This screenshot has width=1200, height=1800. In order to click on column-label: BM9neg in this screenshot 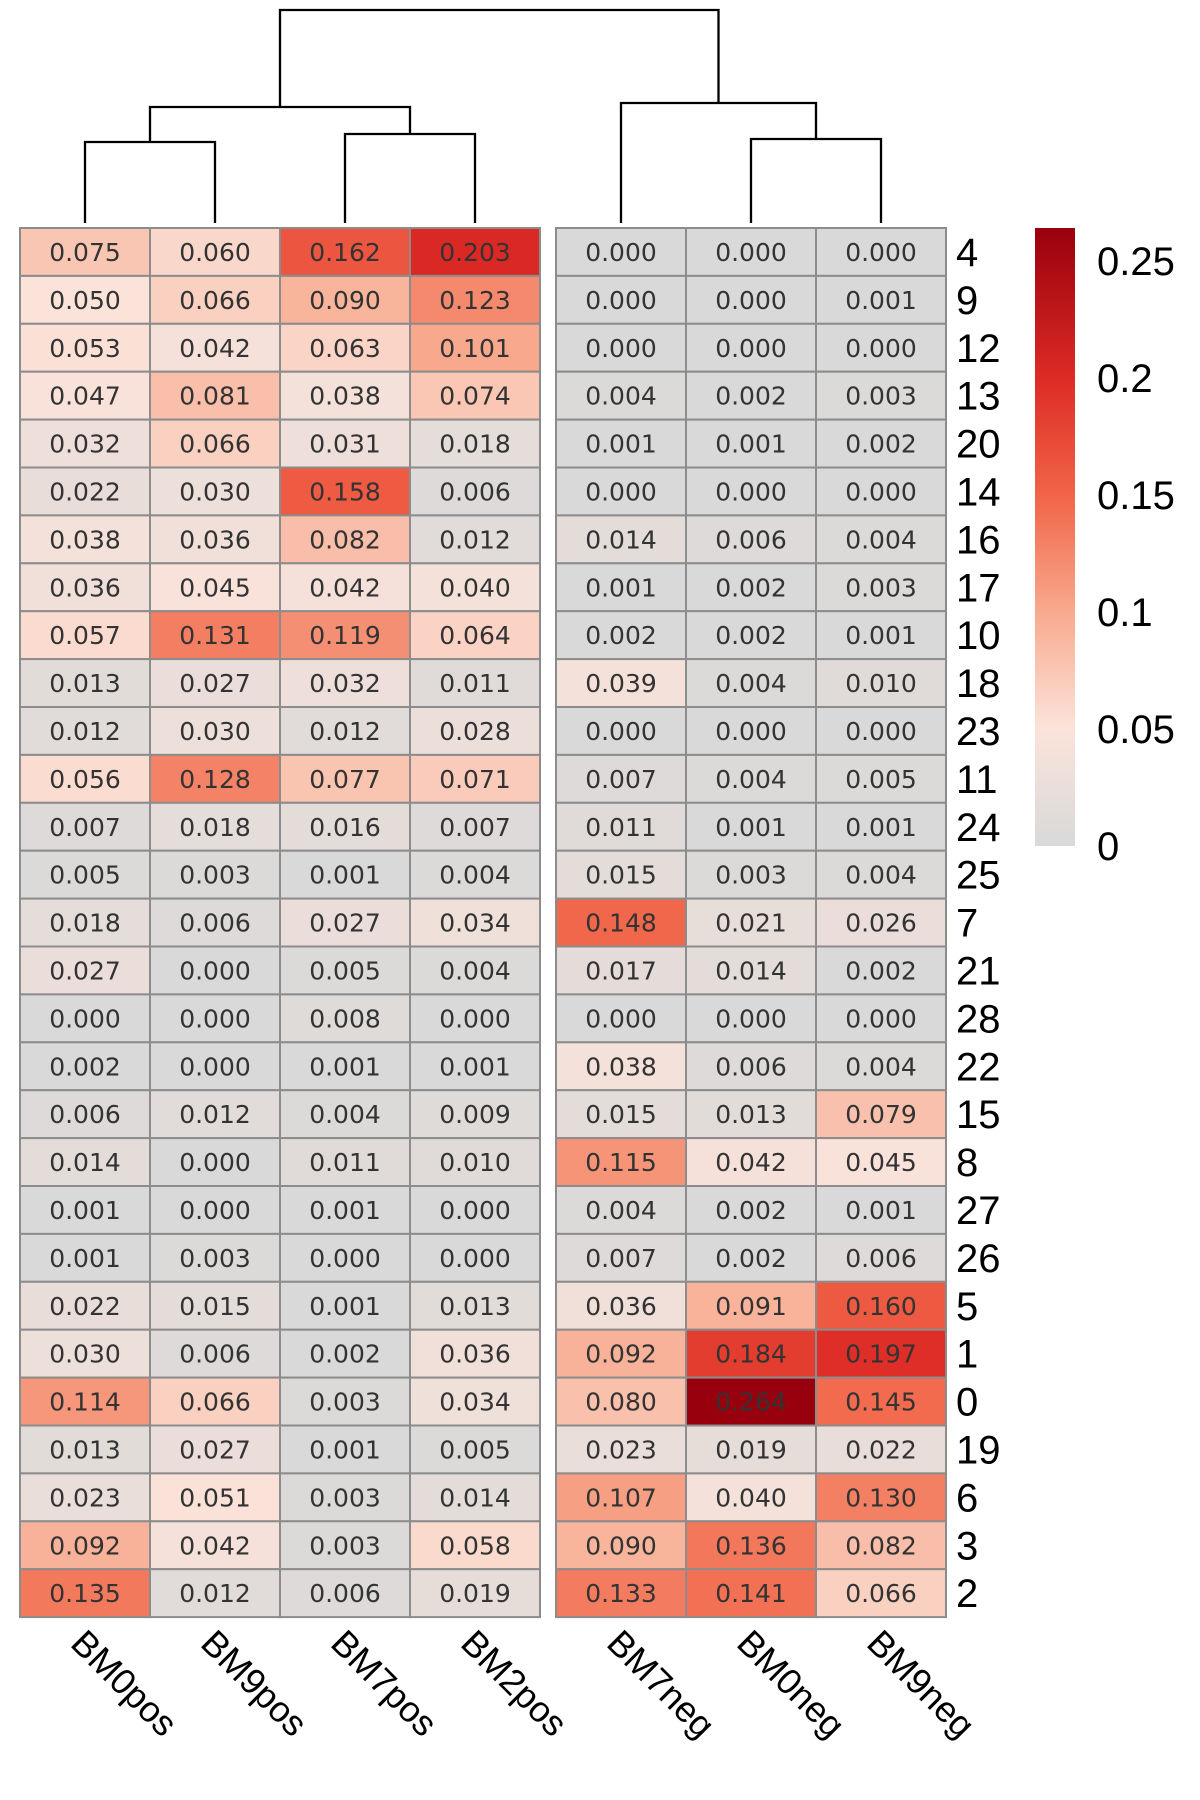, I will do `click(921, 1684)`.